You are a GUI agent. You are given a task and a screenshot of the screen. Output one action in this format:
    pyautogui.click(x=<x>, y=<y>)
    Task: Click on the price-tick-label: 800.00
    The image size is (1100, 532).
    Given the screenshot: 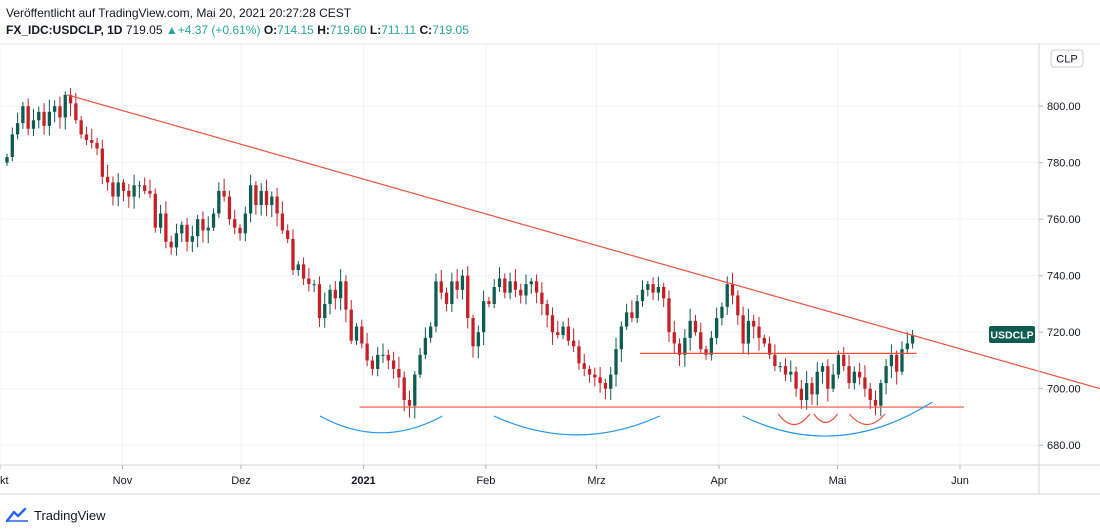 What is the action you would take?
    pyautogui.click(x=1064, y=107)
    